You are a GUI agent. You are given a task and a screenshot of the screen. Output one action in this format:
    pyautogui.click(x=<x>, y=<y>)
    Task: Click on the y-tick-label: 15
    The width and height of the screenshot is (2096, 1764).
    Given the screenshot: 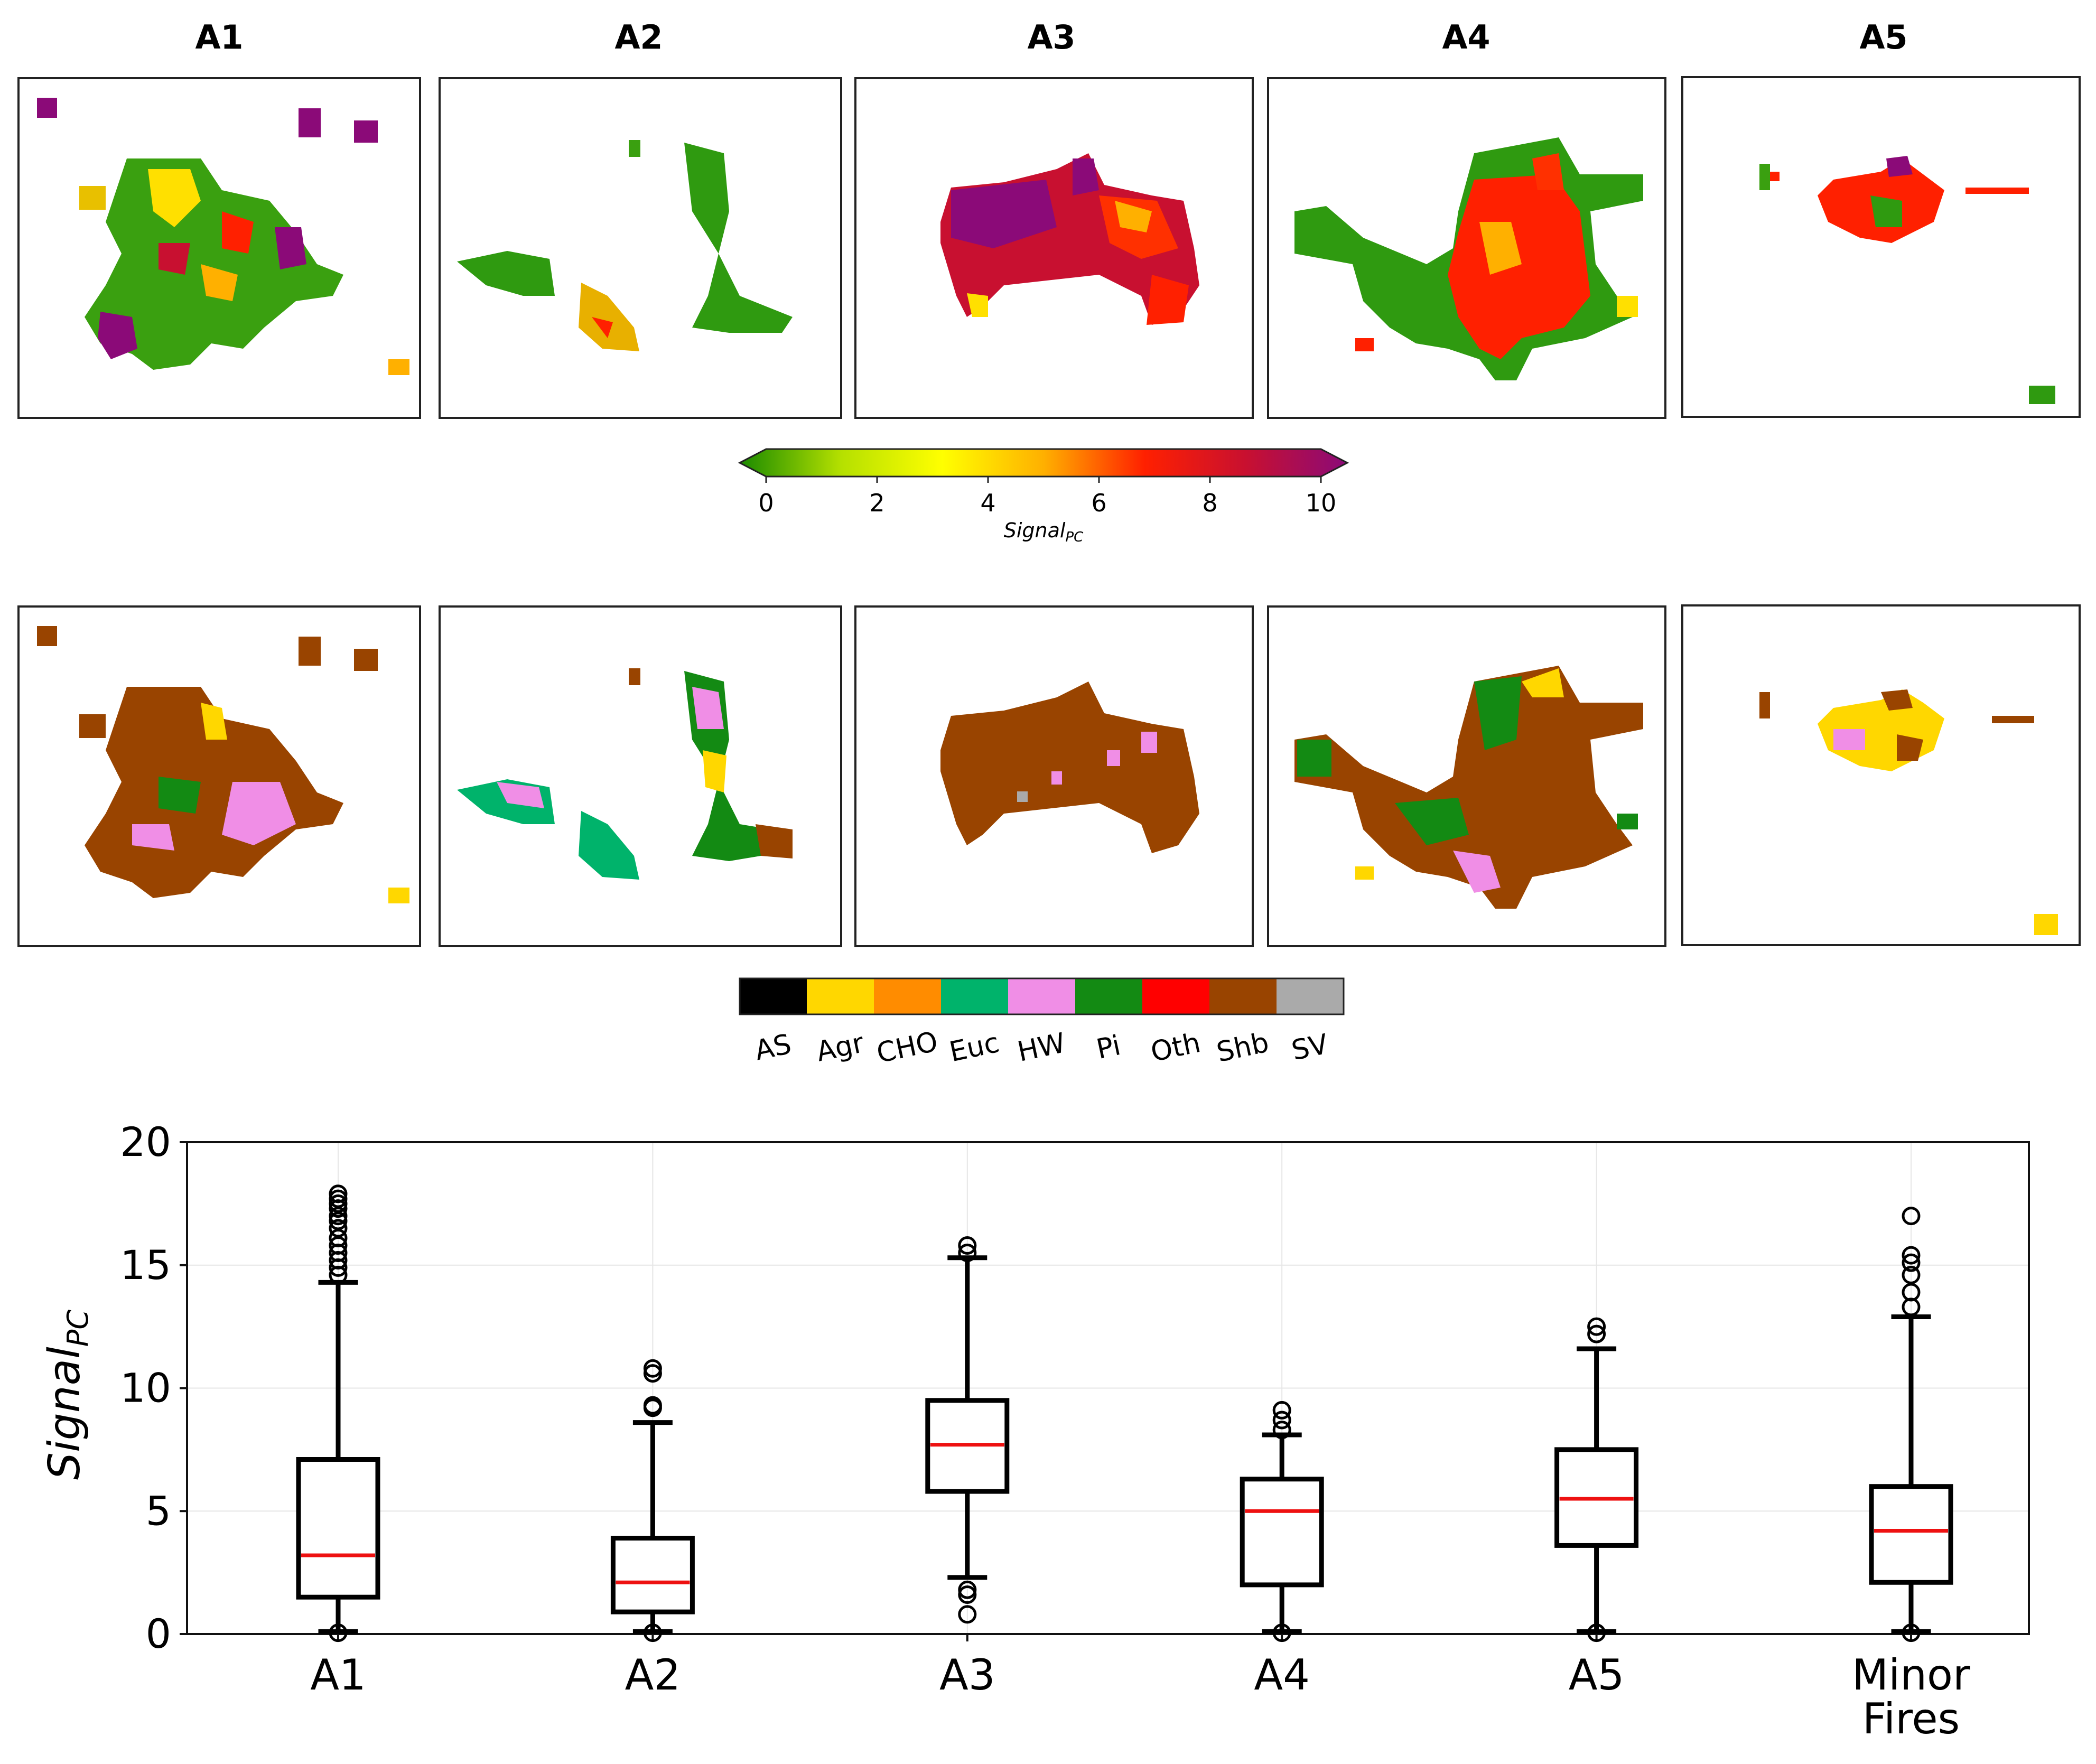 What is the action you would take?
    pyautogui.click(x=145, y=1265)
    